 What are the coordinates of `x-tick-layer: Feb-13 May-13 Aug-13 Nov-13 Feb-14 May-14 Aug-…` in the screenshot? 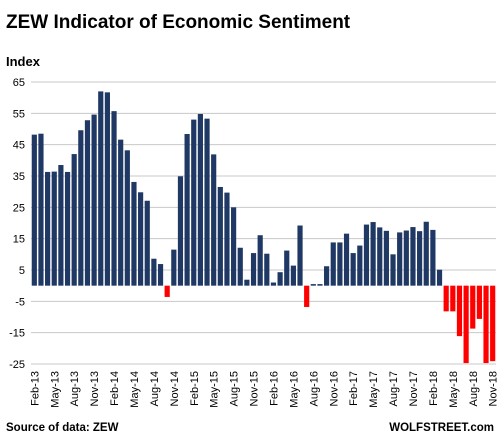 It's located at (264, 389).